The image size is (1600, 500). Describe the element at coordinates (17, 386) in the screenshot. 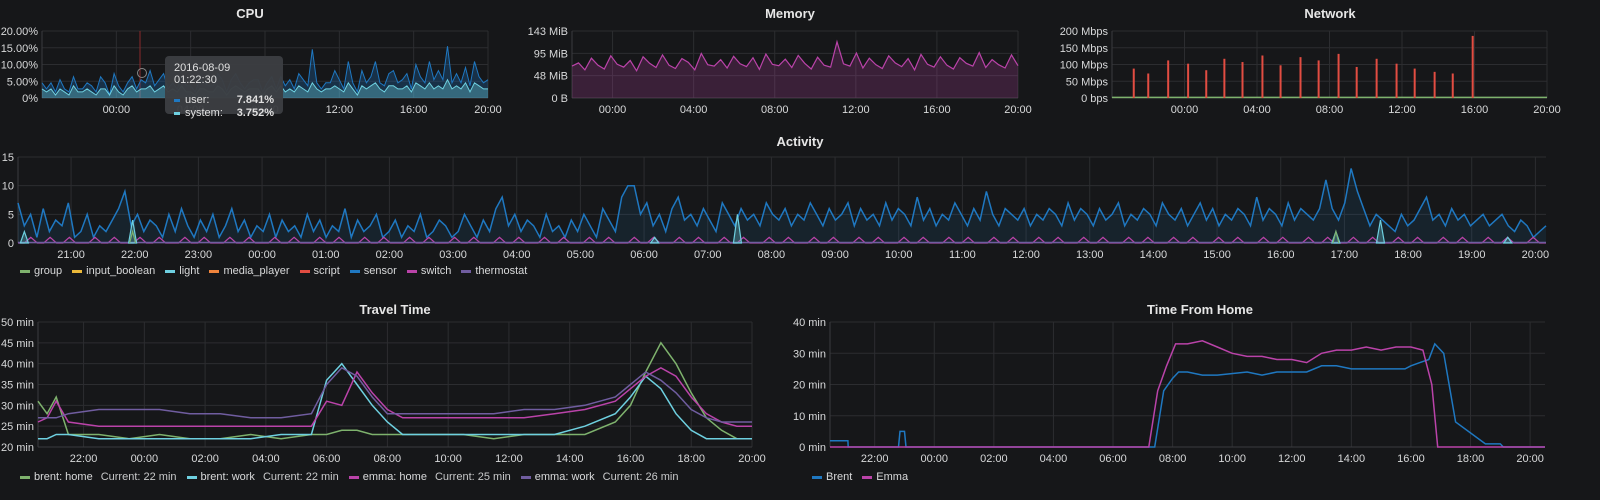

I see `travel-y-tick-label: 35 min` at that location.